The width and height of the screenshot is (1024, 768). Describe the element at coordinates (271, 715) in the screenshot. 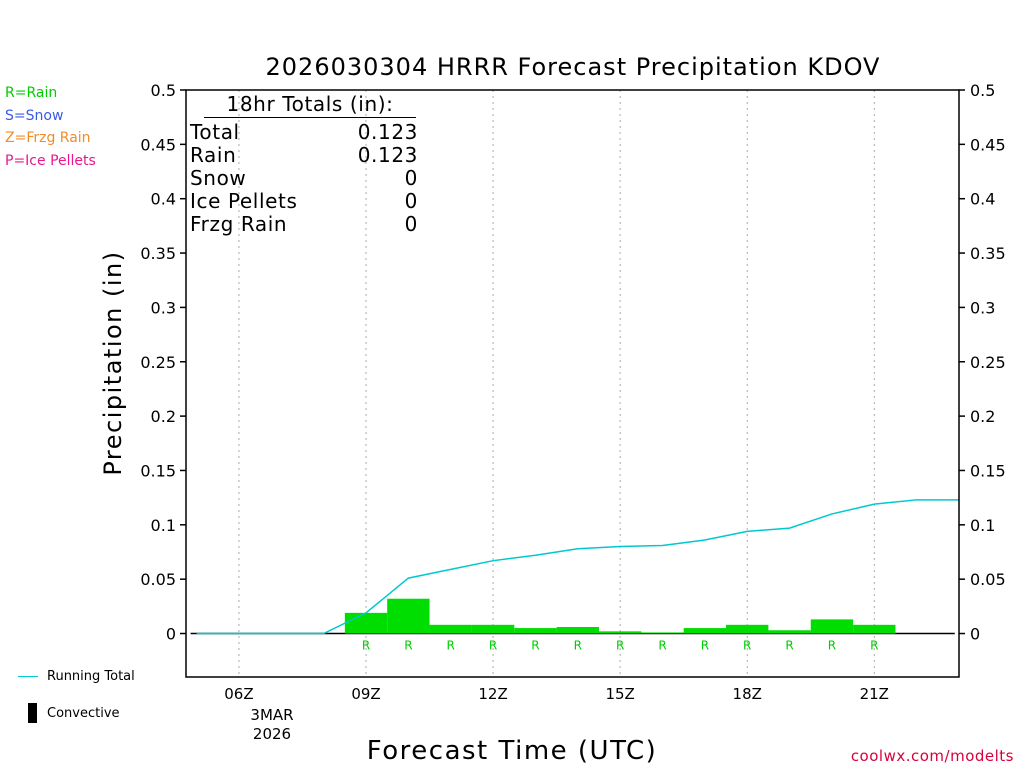

I see `date-label-month: 3MAR` at that location.